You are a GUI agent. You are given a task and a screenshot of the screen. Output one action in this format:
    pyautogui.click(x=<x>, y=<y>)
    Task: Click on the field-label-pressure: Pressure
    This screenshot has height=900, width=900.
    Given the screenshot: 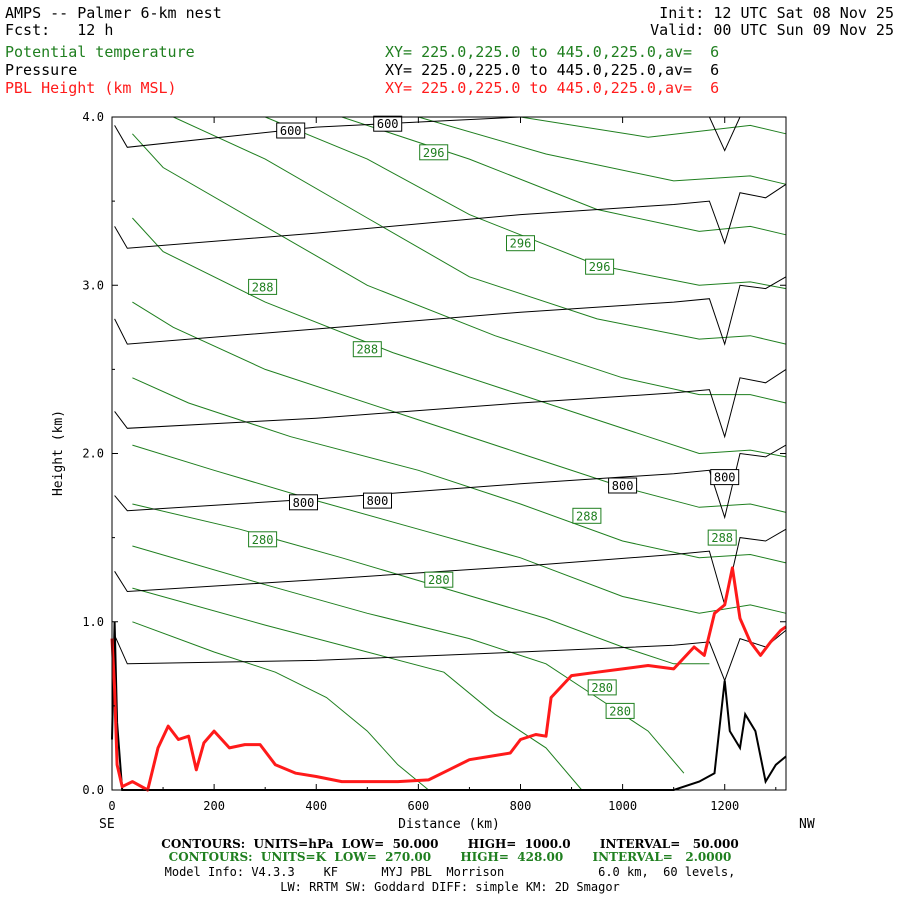 What is the action you would take?
    pyautogui.click(x=41, y=70)
    